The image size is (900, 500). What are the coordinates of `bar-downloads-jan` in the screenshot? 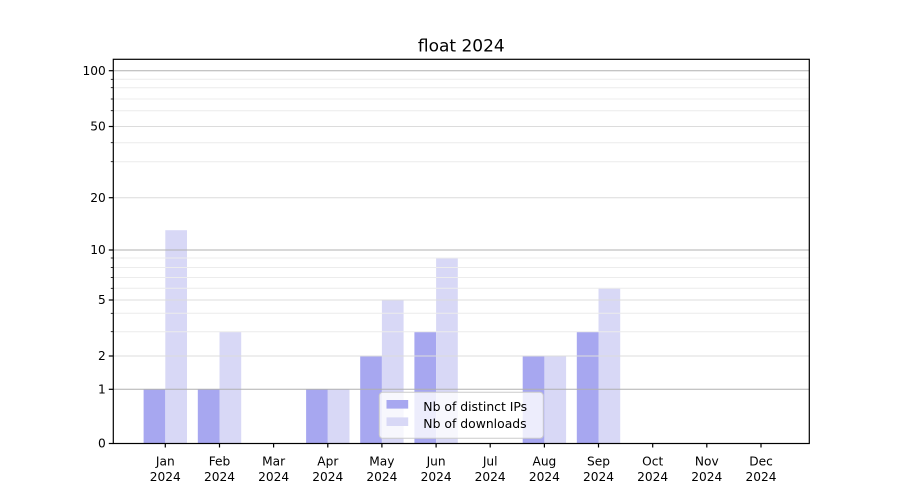 It's located at (176, 337).